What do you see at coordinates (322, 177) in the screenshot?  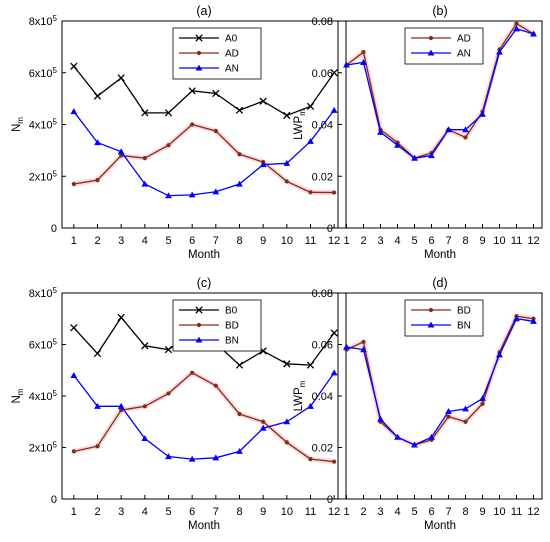 I see `y-tick-label: 0.02` at bounding box center [322, 177].